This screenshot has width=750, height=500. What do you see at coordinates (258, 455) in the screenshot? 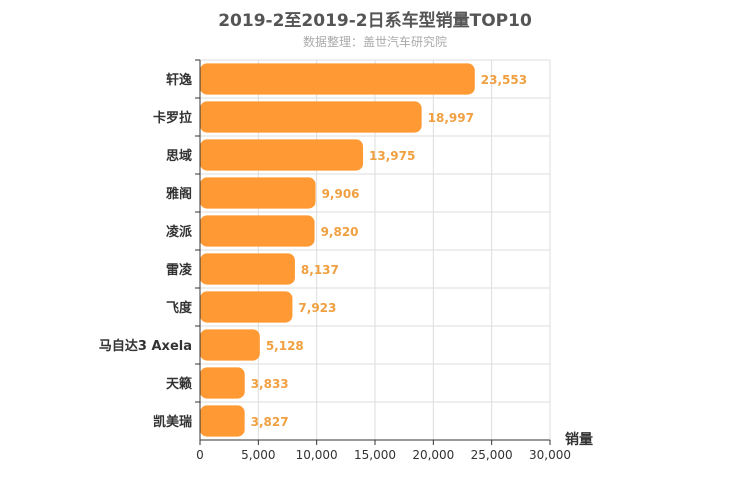
I see `x-tick-label: 5,000` at bounding box center [258, 455].